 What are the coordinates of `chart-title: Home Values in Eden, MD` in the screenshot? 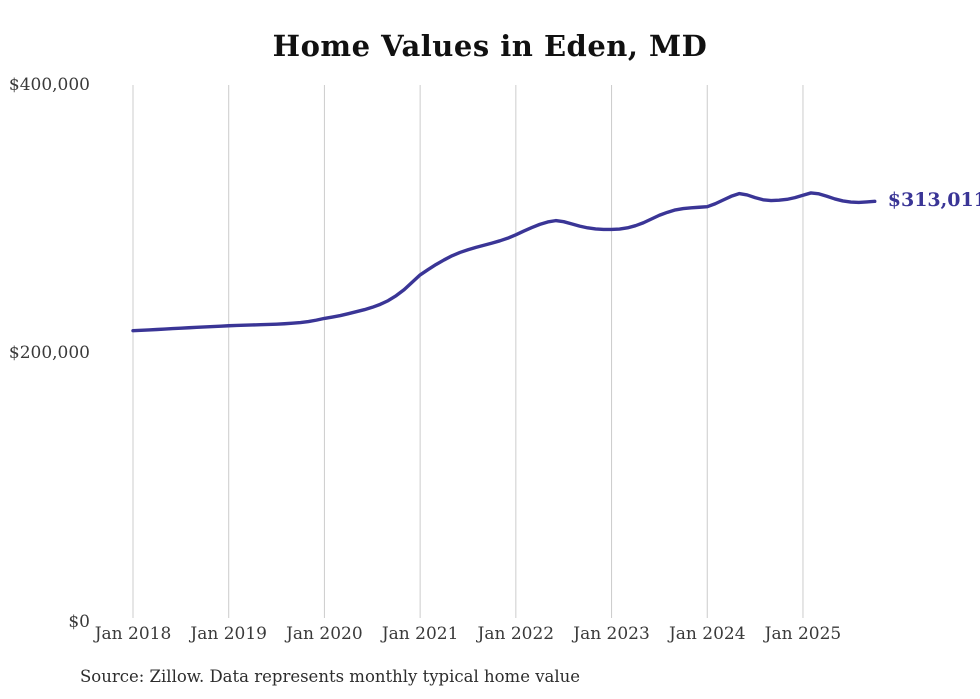 It's located at (490, 46).